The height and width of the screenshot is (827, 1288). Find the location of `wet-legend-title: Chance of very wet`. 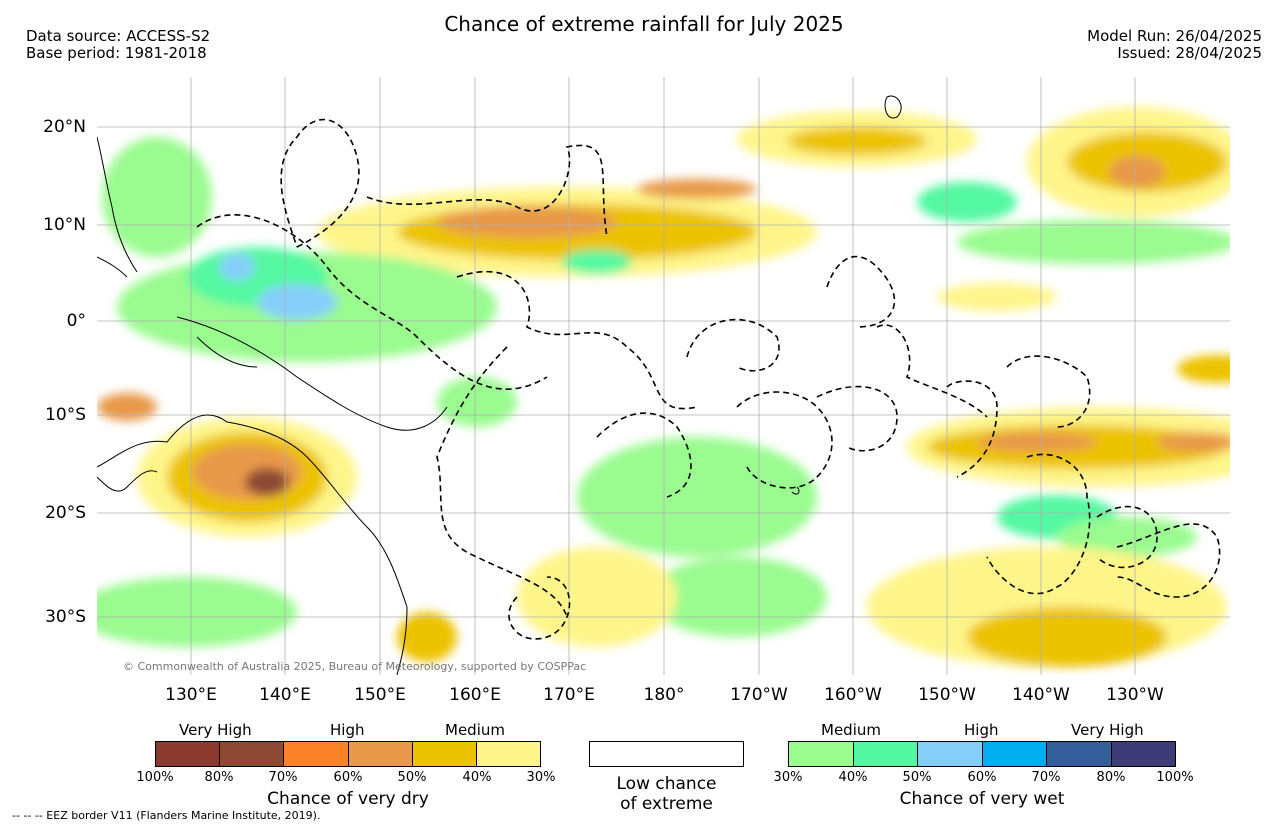

wet-legend-title: Chance of very wet is located at coordinates (982, 799).